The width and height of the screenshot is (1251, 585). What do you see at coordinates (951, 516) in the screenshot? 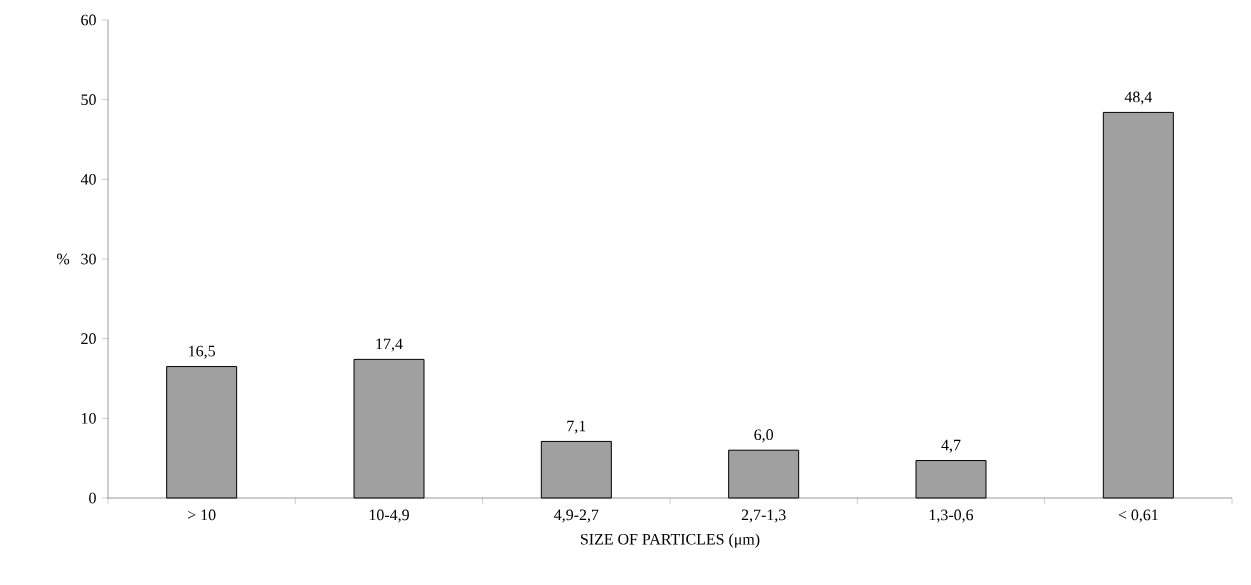
I see `x-tick-label: 1,3-0,6` at bounding box center [951, 516].